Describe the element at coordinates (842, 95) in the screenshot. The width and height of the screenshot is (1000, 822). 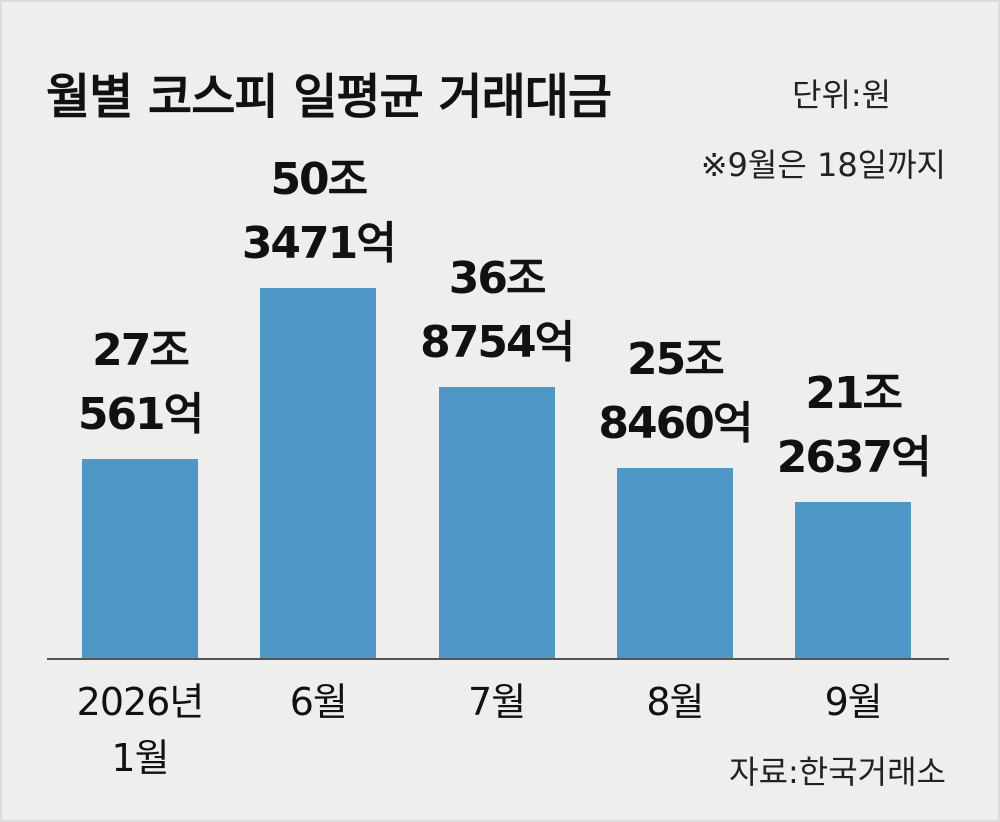
I see `unit-note: 단위:원` at that location.